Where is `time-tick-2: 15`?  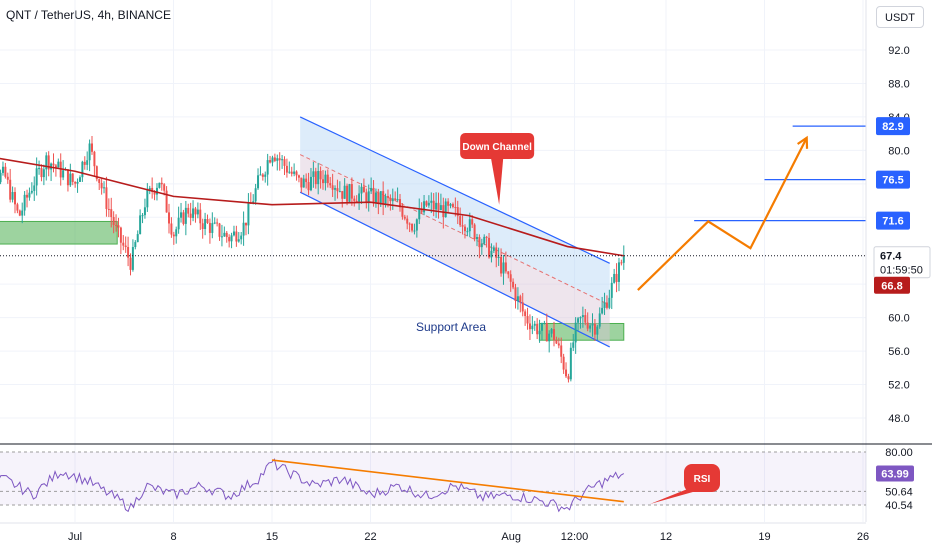
time-tick-2: 15 is located at coordinates (272, 537).